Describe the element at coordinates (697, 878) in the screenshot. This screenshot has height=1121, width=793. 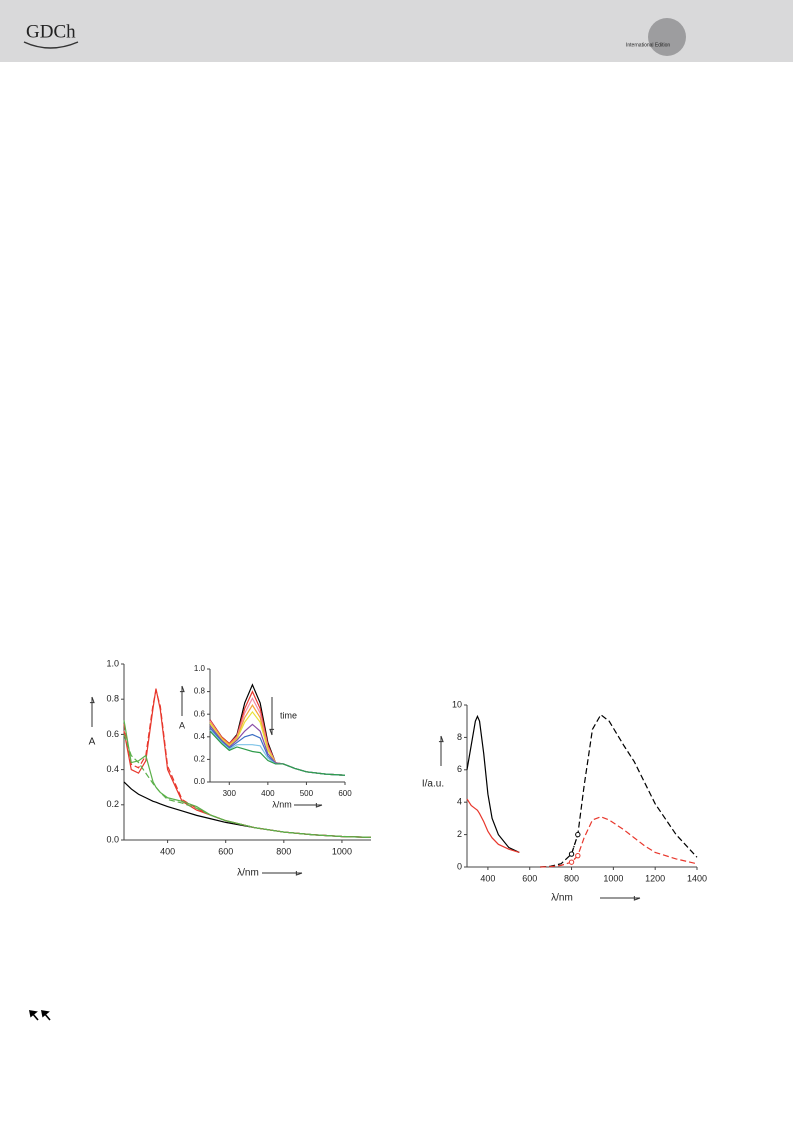
I see `x-tick-label: 1400` at that location.